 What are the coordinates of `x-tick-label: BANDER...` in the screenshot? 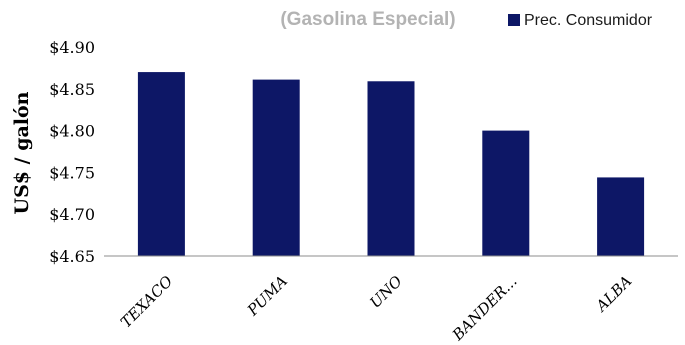 It's located at (484, 308).